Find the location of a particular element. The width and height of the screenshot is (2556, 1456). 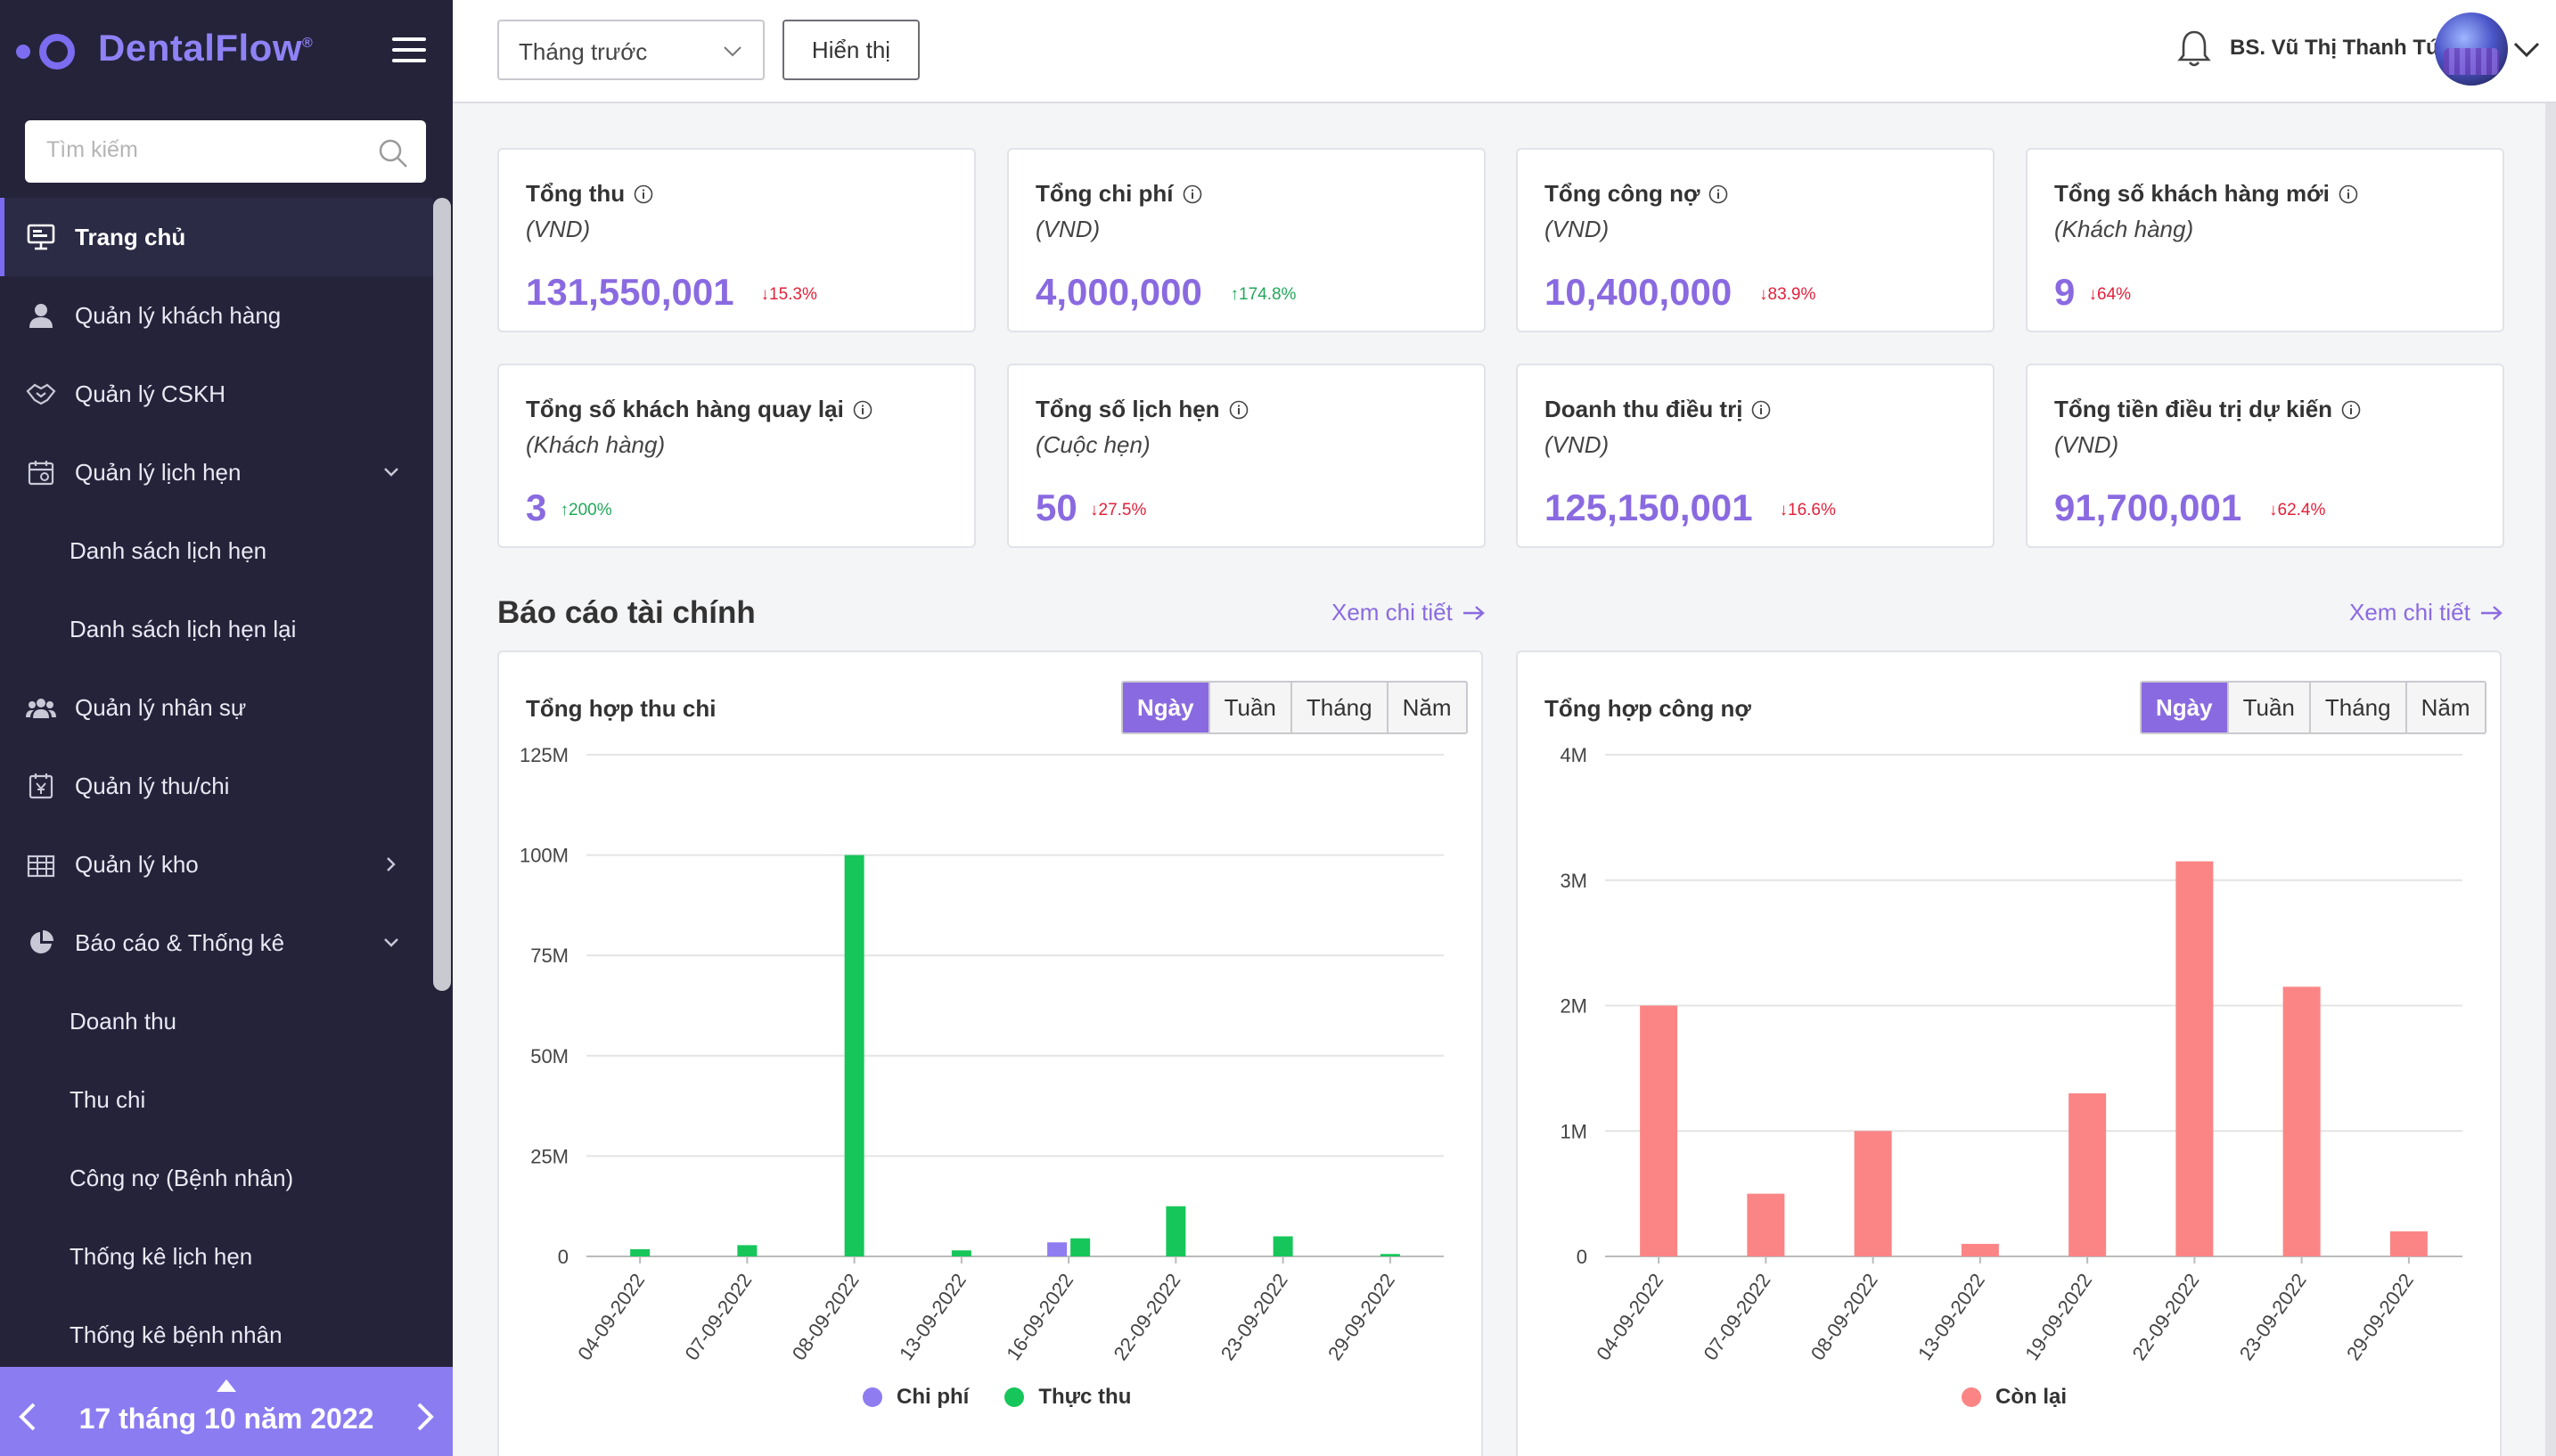

search-icon is located at coordinates (393, 153).